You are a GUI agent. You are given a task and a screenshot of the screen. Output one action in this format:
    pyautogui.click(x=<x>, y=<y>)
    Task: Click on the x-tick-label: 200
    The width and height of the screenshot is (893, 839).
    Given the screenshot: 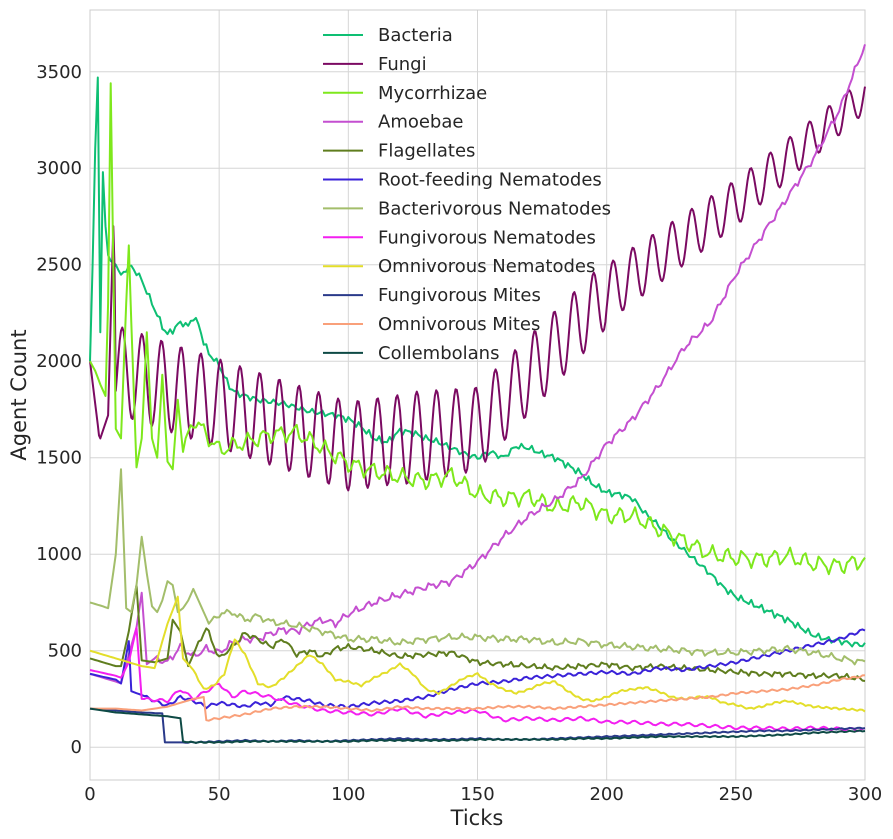 What is the action you would take?
    pyautogui.click(x=606, y=794)
    